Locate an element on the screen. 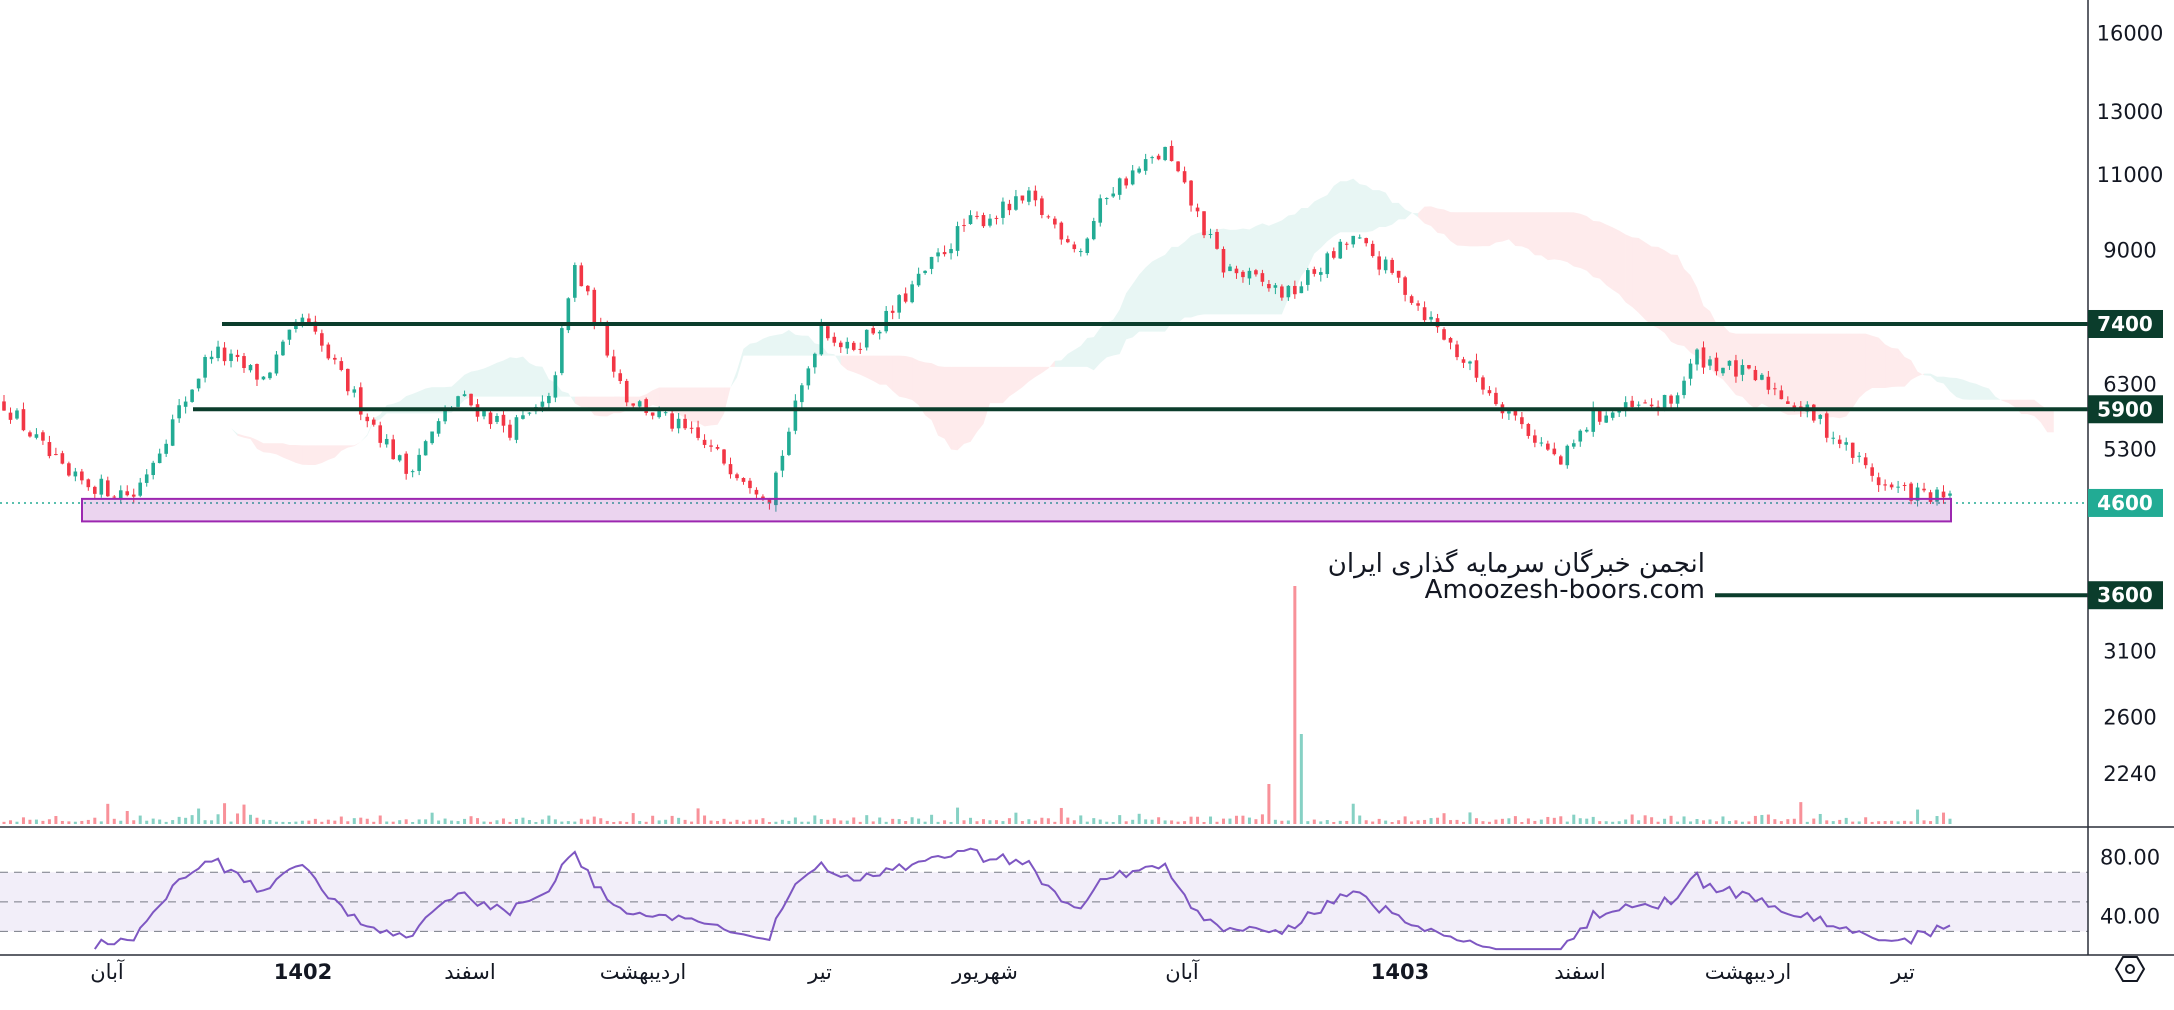 Image resolution: width=2174 pixels, height=1010 pixels. support-zone-rect is located at coordinates (1016, 510).